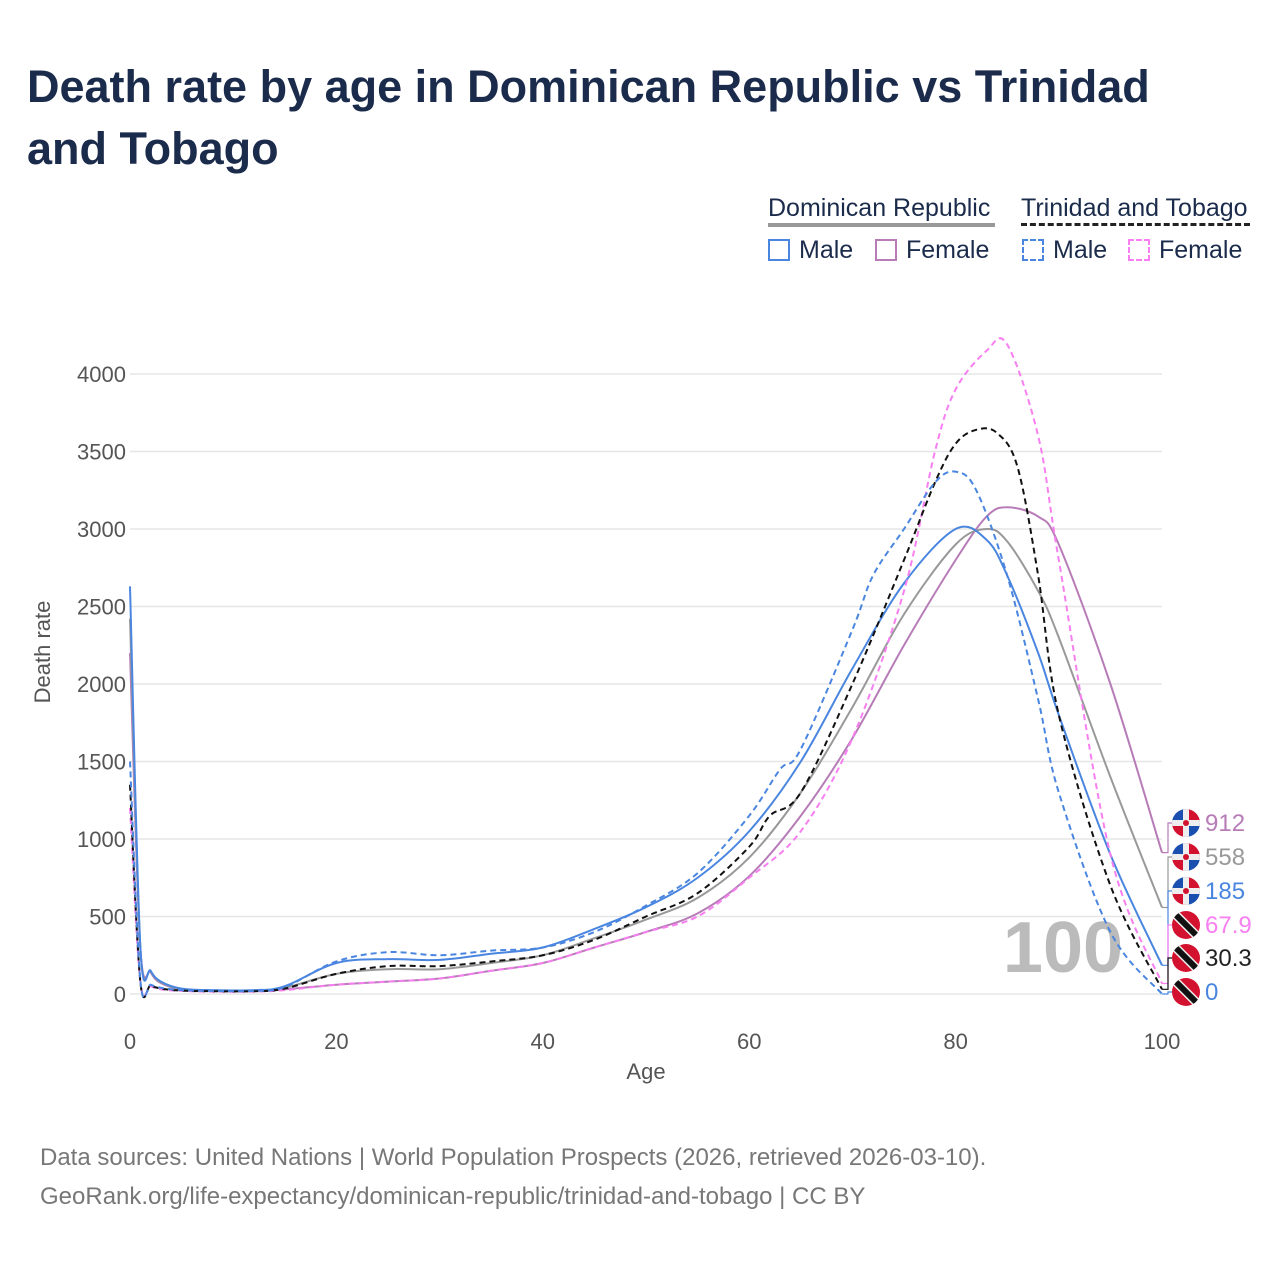 Image resolution: width=1280 pixels, height=1280 pixels. I want to click on y-axis-label: Death rate, so click(42, 652).